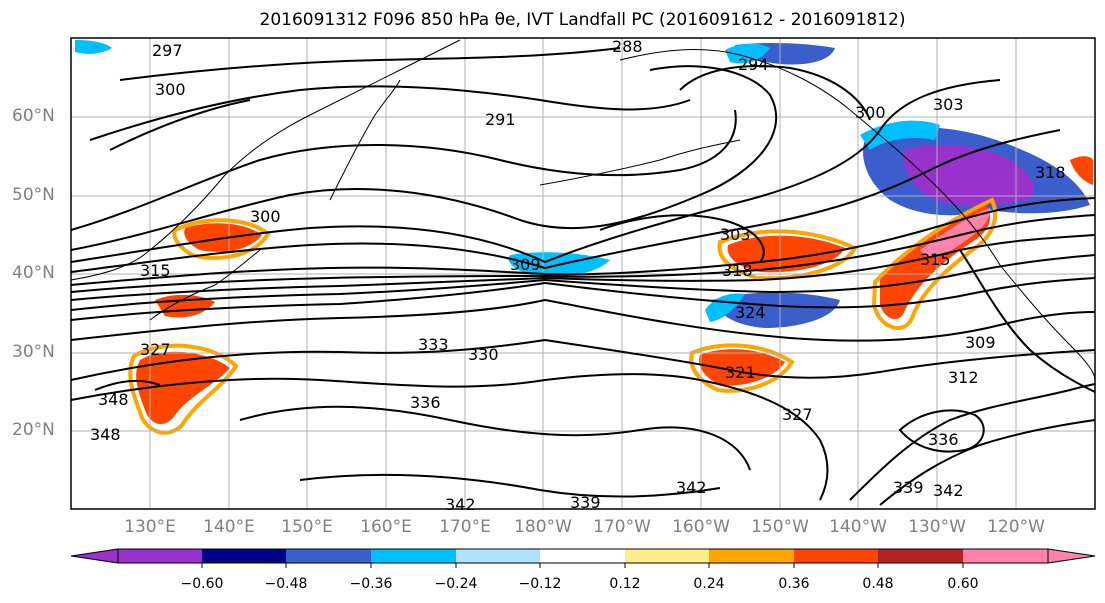 The image size is (1105, 603). What do you see at coordinates (627, 46) in the screenshot?
I see `contour-label: 288` at bounding box center [627, 46].